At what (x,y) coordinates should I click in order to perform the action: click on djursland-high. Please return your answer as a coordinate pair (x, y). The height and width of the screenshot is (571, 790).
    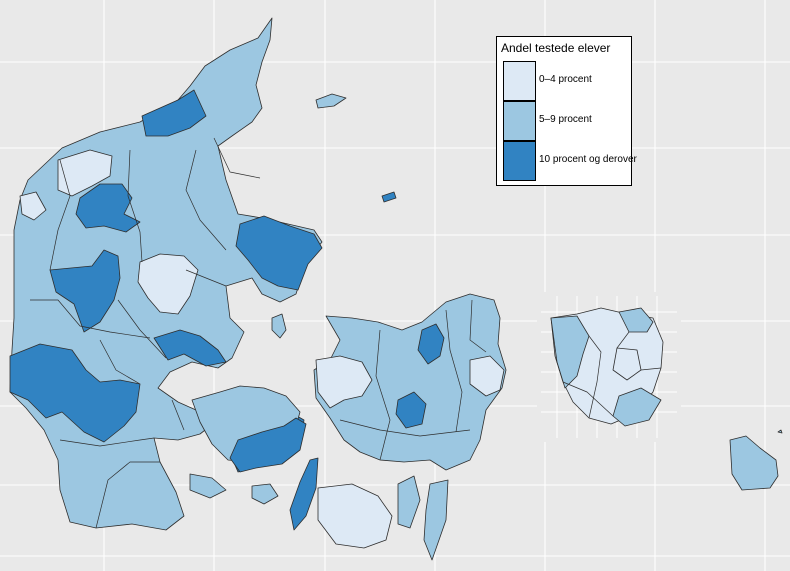
    Looking at the image, I should click on (279, 253).